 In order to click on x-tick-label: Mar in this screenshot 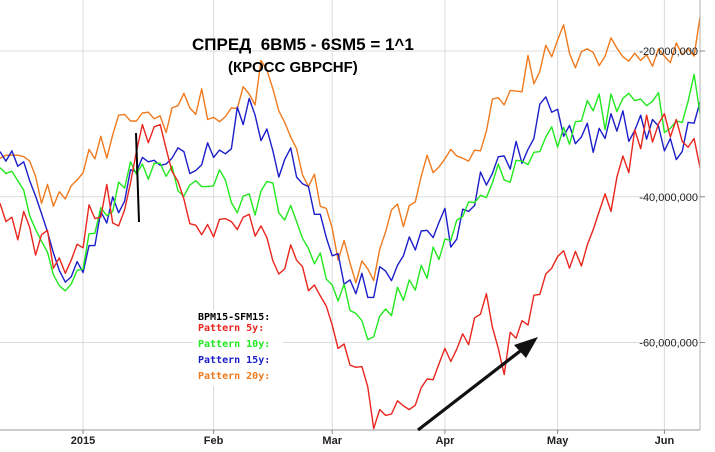, I will do `click(332, 441)`.